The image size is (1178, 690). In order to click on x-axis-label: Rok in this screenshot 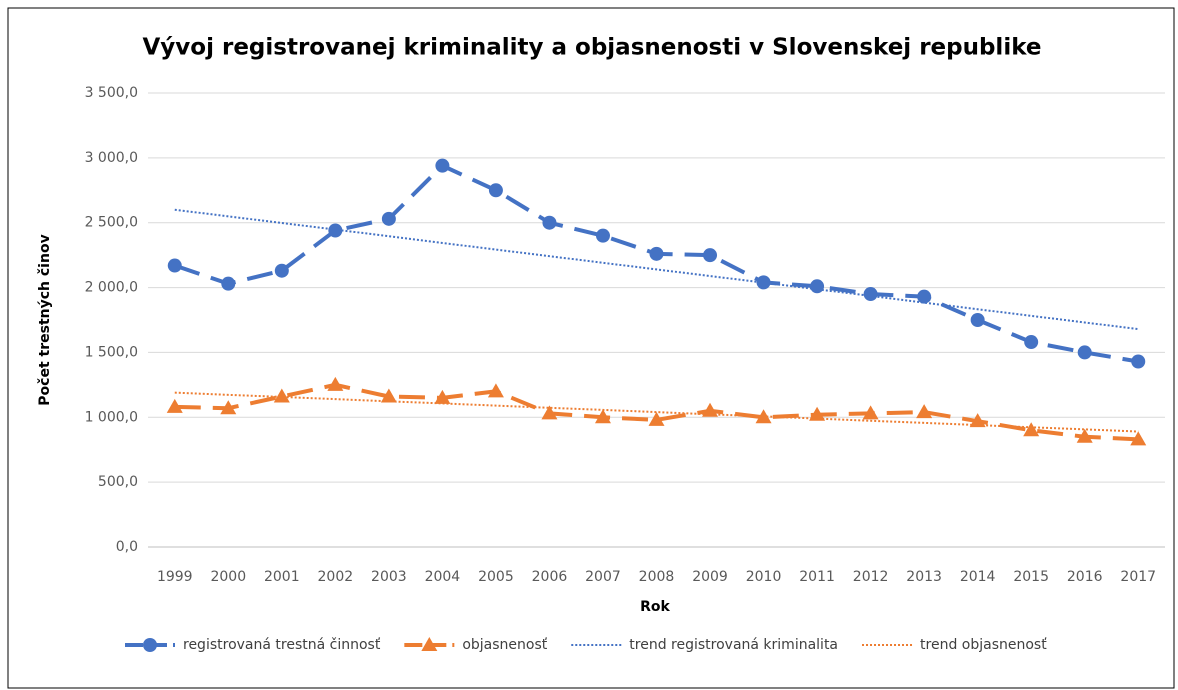, I will do `click(655, 607)`.